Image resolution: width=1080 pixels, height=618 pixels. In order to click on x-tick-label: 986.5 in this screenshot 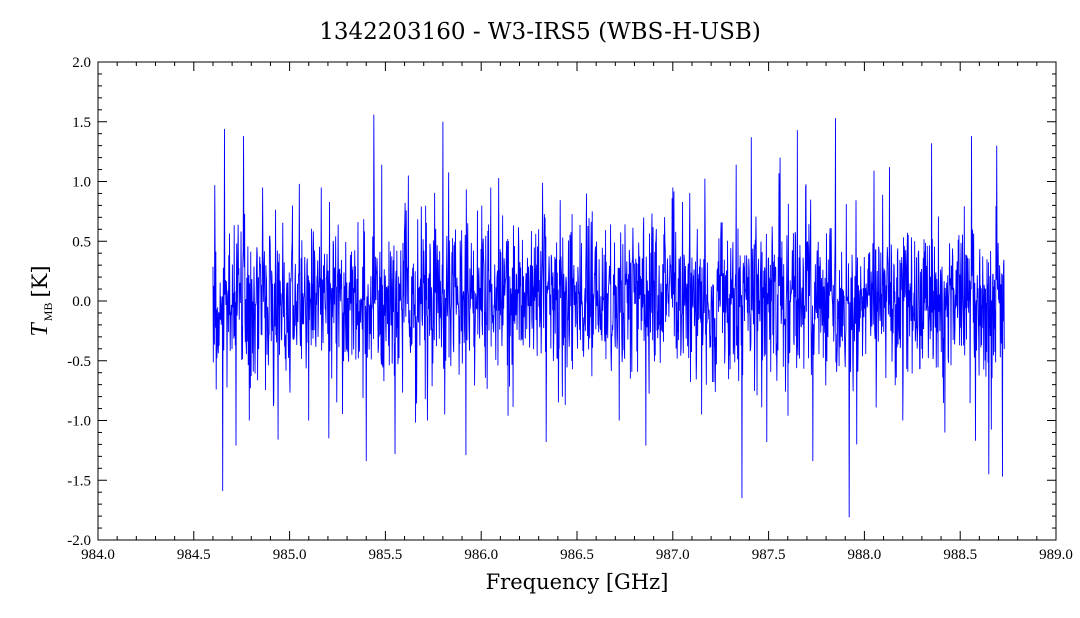, I will do `click(577, 555)`.